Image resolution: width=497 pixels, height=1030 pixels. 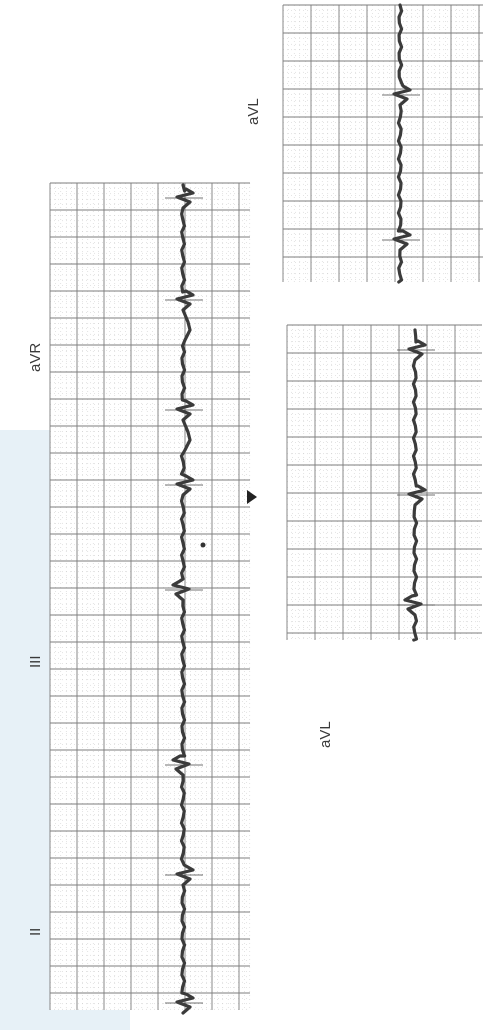 I want to click on ecg-trace-right-lower, so click(x=415, y=485).